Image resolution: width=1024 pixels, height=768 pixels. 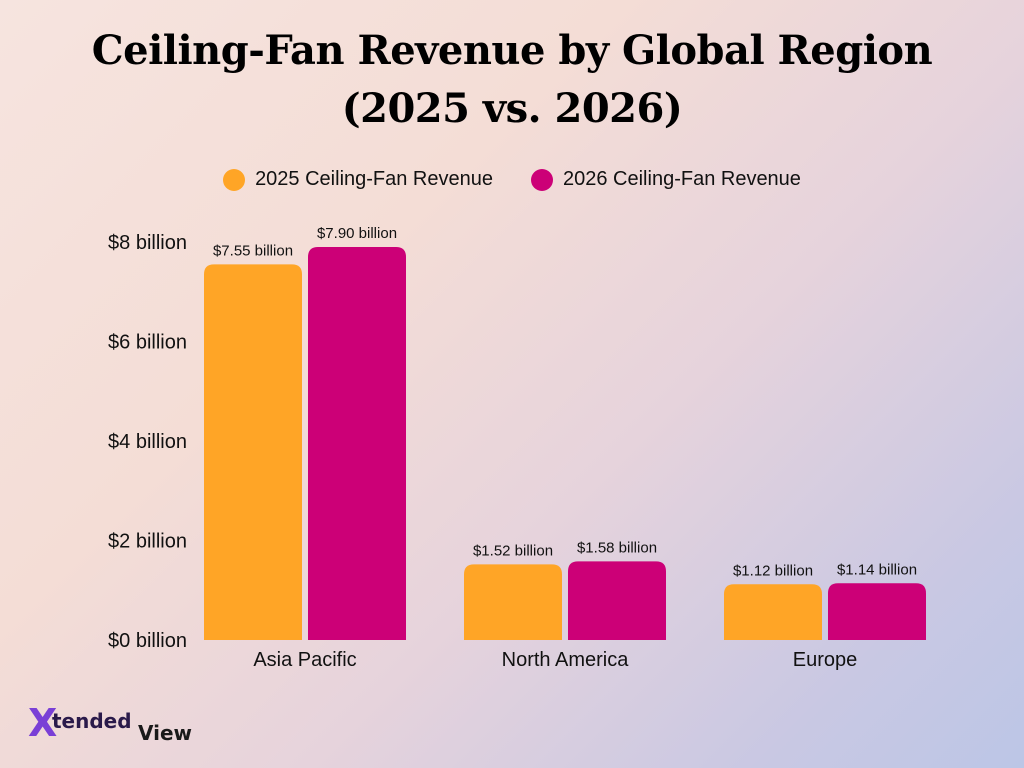 What do you see at coordinates (147, 343) in the screenshot?
I see `y-tick-label: $6 billion` at bounding box center [147, 343].